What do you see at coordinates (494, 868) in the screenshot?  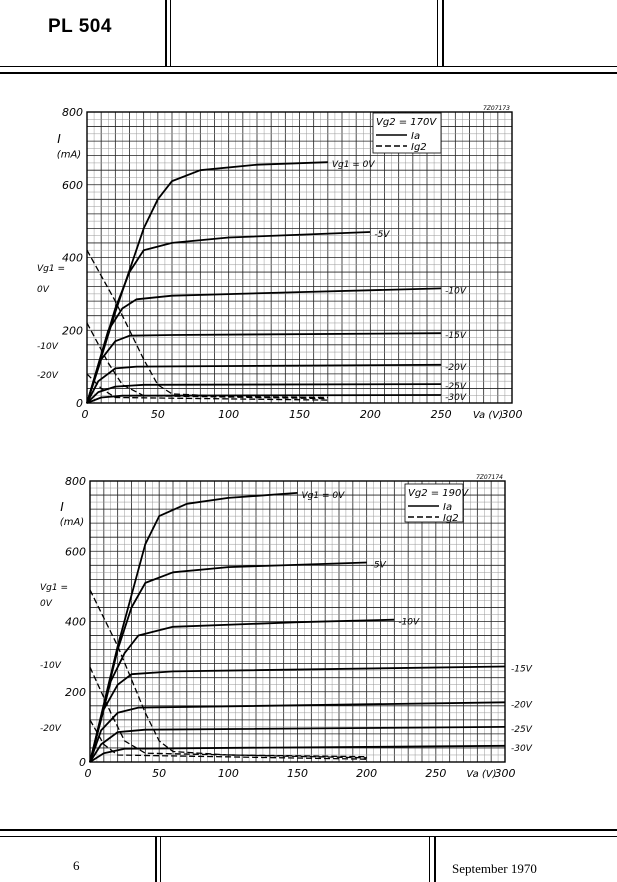 I see `publication-date: September 1970` at bounding box center [494, 868].